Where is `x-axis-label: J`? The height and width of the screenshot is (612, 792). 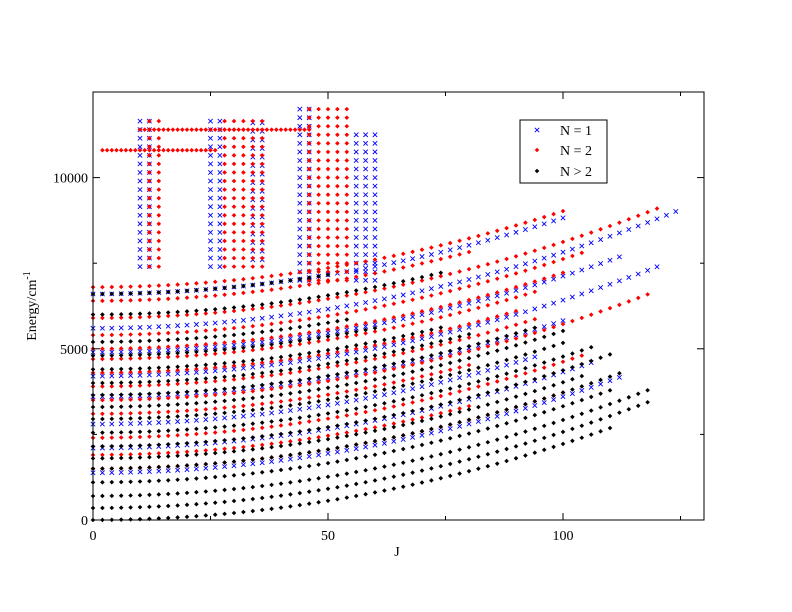
x-axis-label: J is located at coordinates (397, 552).